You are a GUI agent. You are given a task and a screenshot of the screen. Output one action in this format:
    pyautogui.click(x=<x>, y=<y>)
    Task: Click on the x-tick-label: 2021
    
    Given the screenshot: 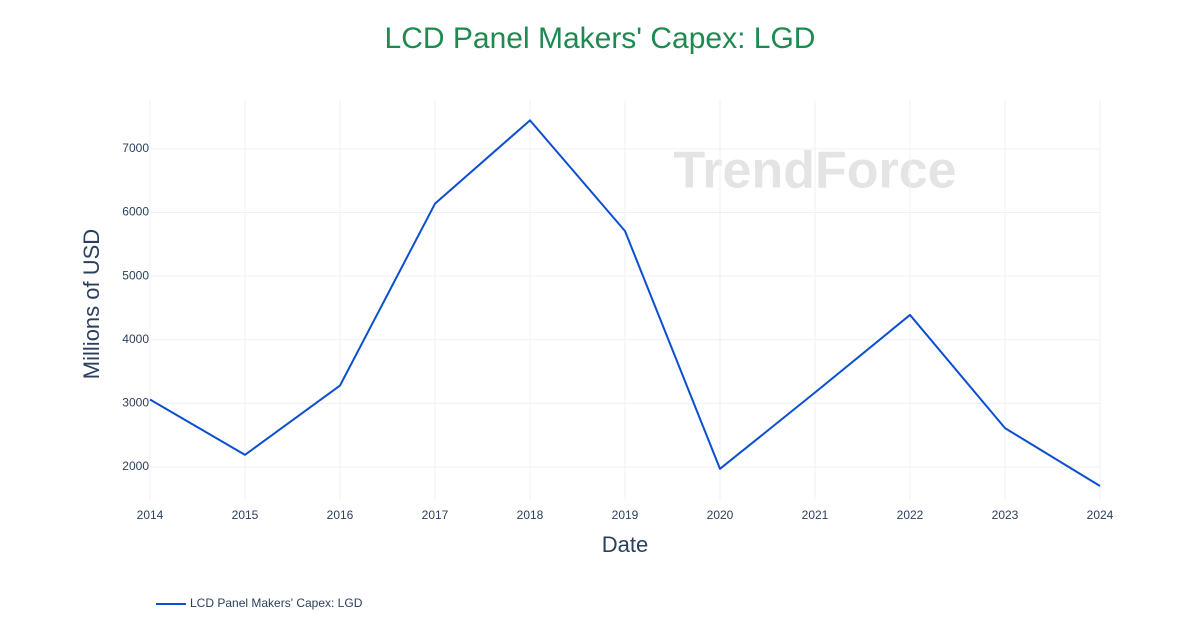 What is the action you would take?
    pyautogui.click(x=815, y=515)
    